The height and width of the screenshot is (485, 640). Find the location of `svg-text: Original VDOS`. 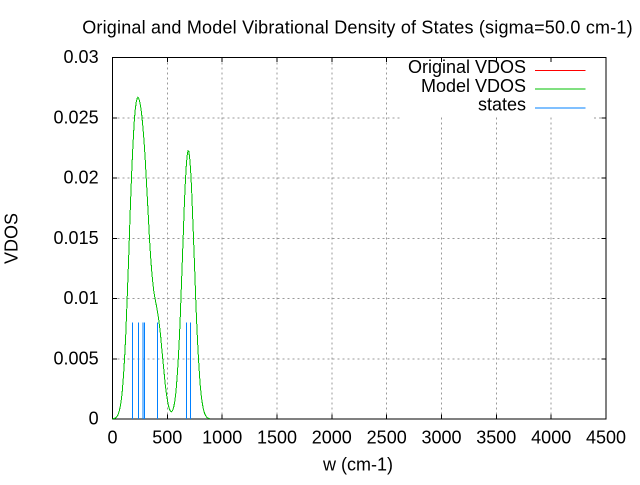

svg-text: Original VDOS is located at coordinates (467, 67).